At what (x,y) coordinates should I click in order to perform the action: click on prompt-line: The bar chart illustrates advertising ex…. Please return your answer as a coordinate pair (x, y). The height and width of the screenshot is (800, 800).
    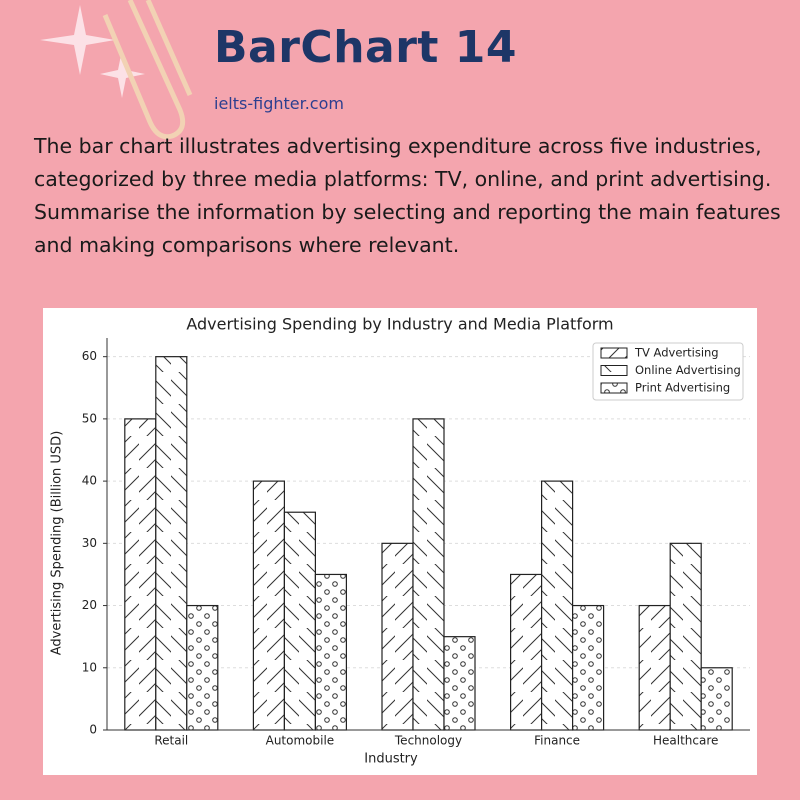
    Looking at the image, I should click on (403, 162).